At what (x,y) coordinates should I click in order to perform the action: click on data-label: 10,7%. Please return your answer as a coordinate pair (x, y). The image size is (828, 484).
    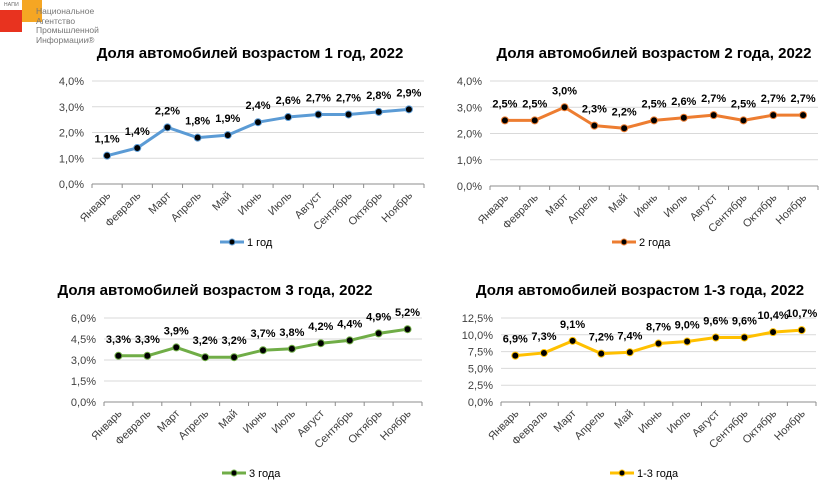
    Looking at the image, I should click on (801, 314).